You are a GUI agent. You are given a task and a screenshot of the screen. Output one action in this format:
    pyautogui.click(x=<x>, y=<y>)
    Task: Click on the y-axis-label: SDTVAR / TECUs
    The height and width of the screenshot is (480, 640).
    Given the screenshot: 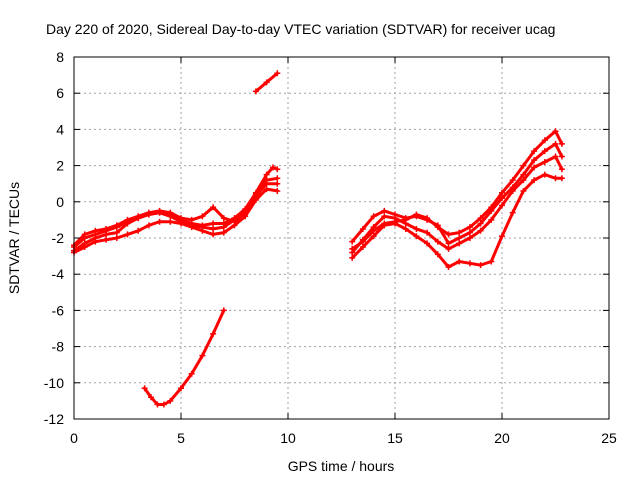 What is the action you would take?
    pyautogui.click(x=14, y=238)
    